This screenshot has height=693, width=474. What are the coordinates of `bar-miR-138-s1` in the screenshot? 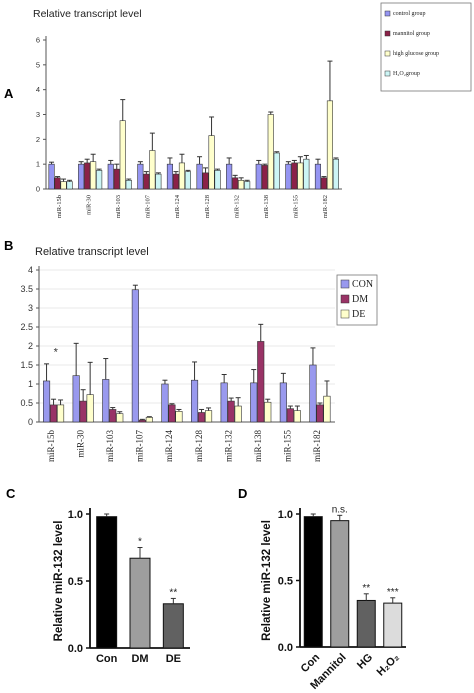 It's located at (261, 382).